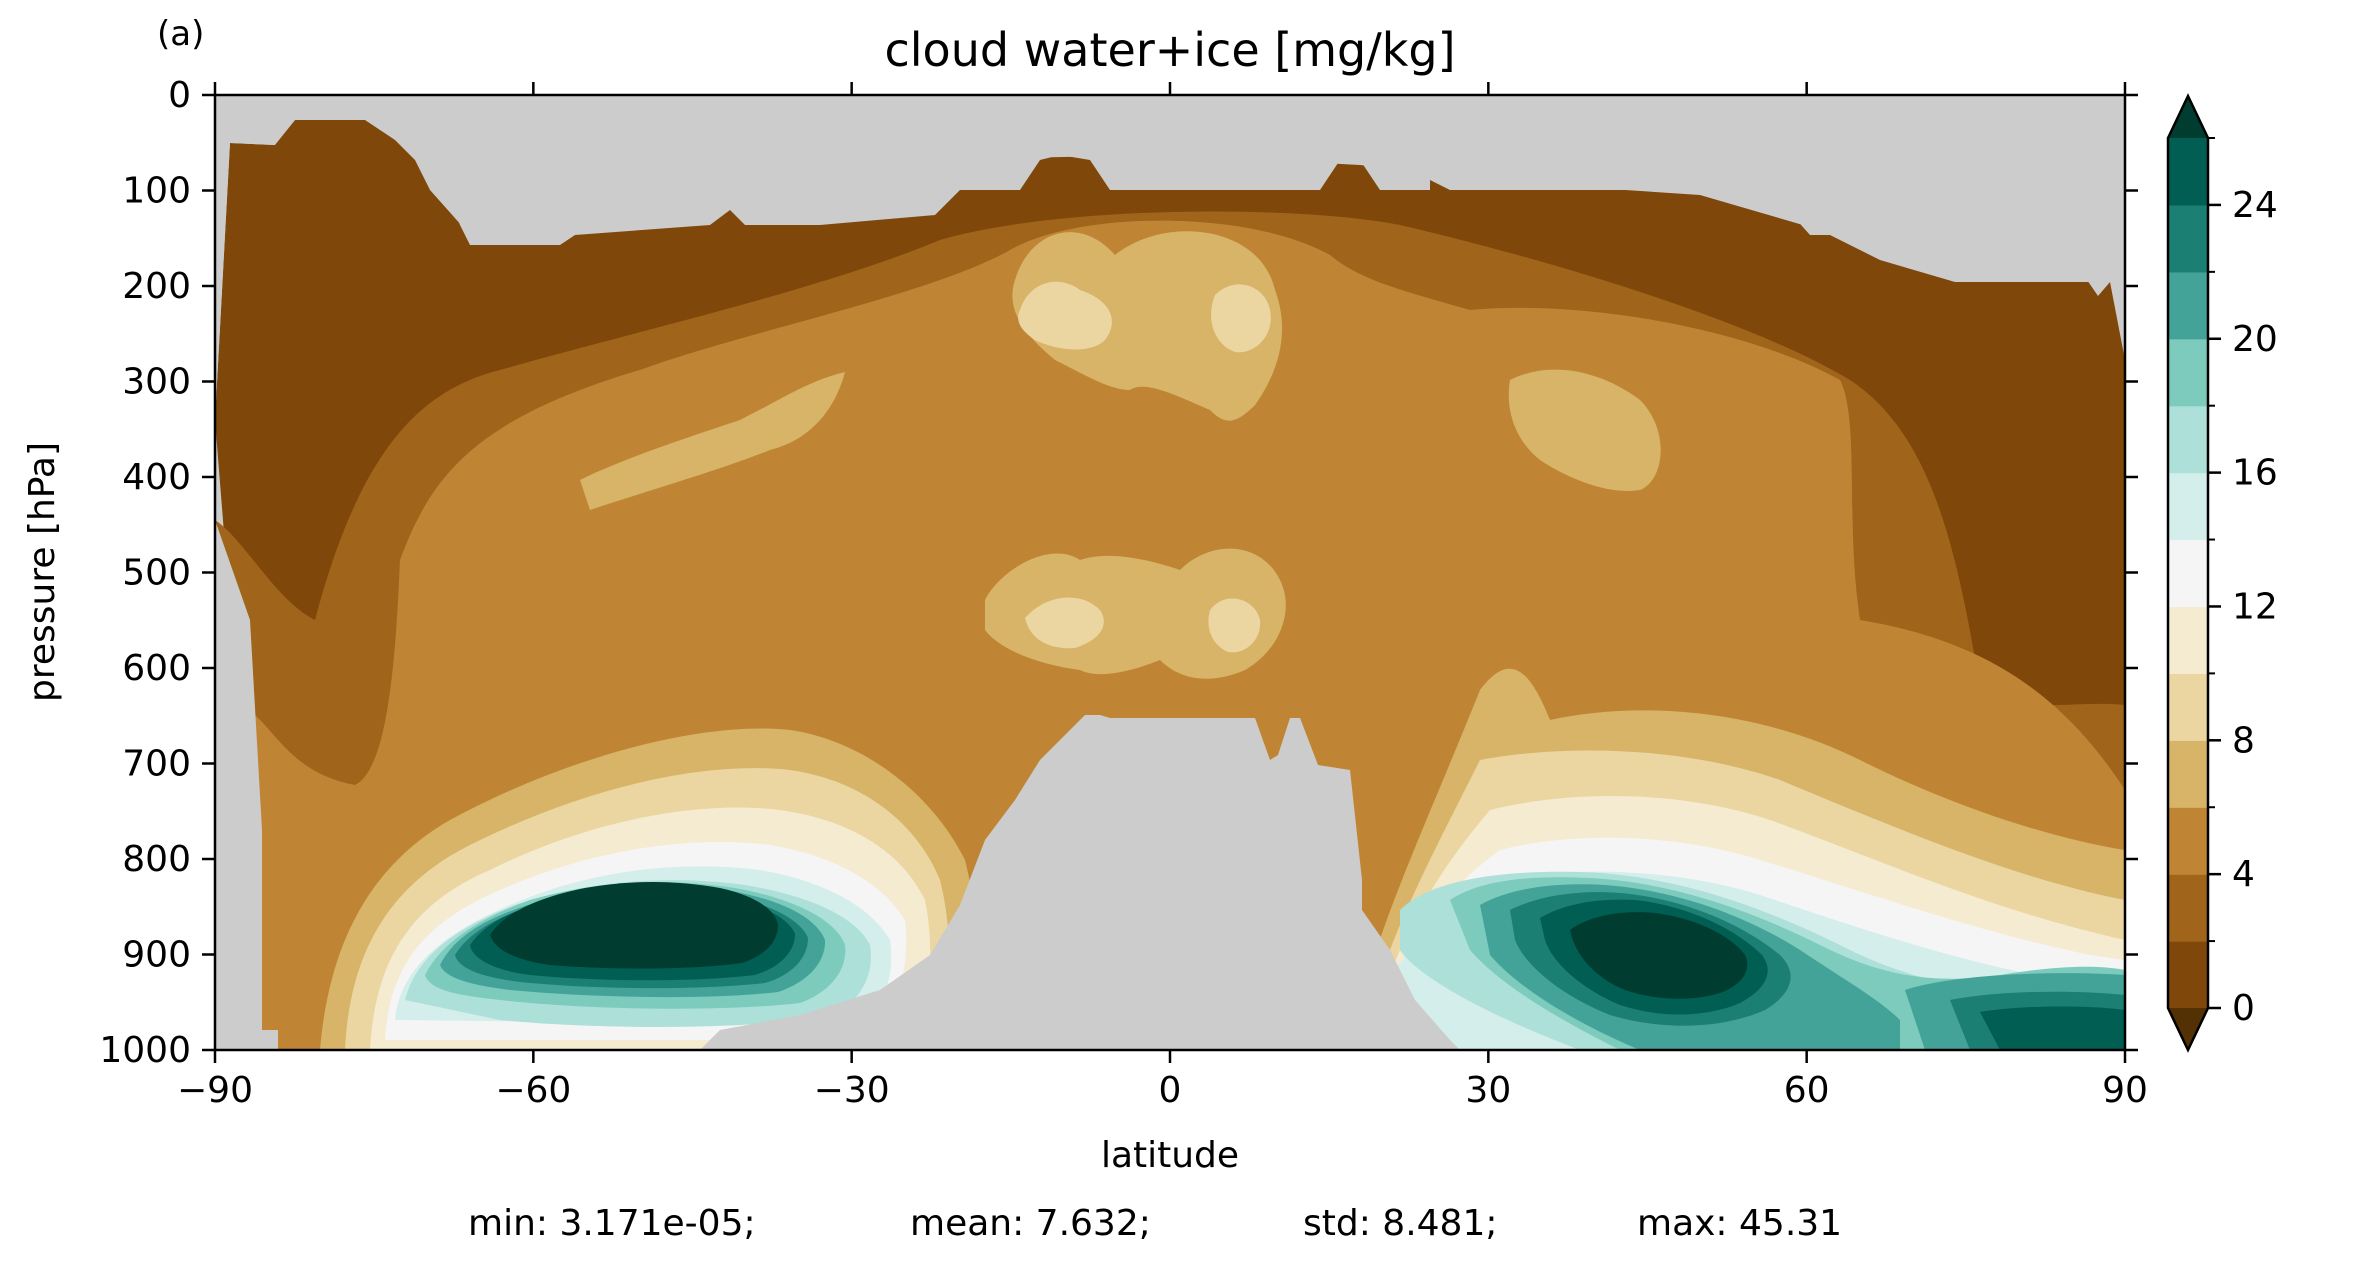 This screenshot has height=1263, width=2362. I want to click on contour-level-5-upper-left, so click(1065, 315).